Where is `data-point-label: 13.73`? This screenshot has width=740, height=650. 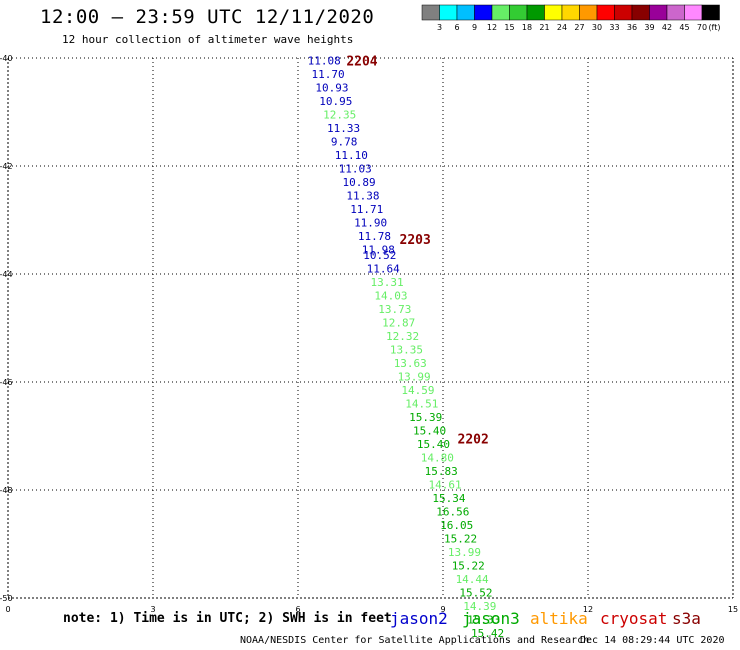 data-point-label: 13.73 is located at coordinates (394, 309).